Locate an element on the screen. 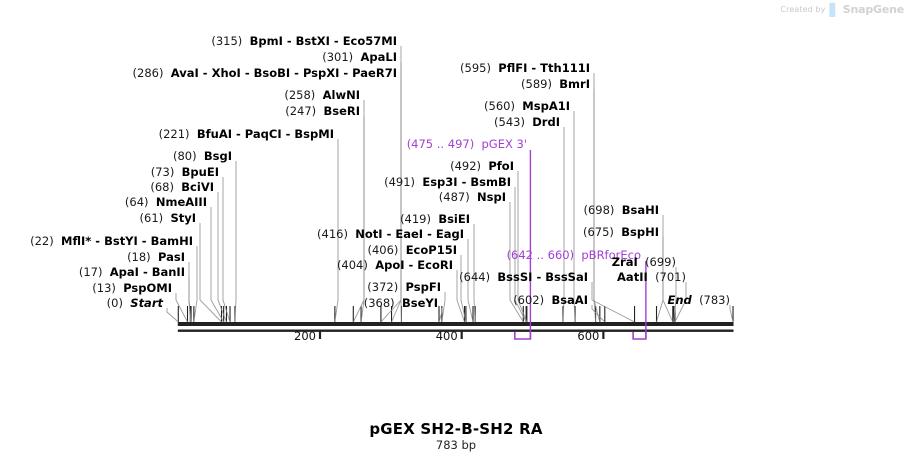 This screenshot has height=460, width=912. map-label-zrai-row: ZraI (699) is located at coordinates (644, 262).